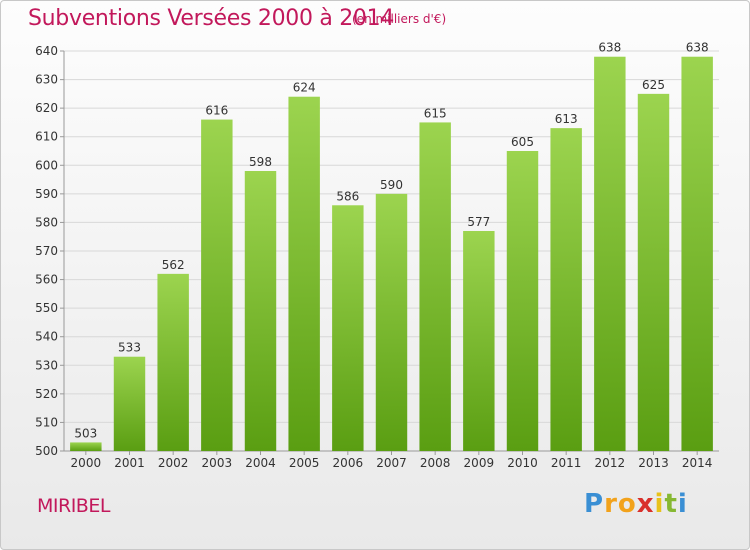  Describe the element at coordinates (211, 18) in the screenshot. I see `chart-title: Subventions Versées 2000 à 2014` at that location.